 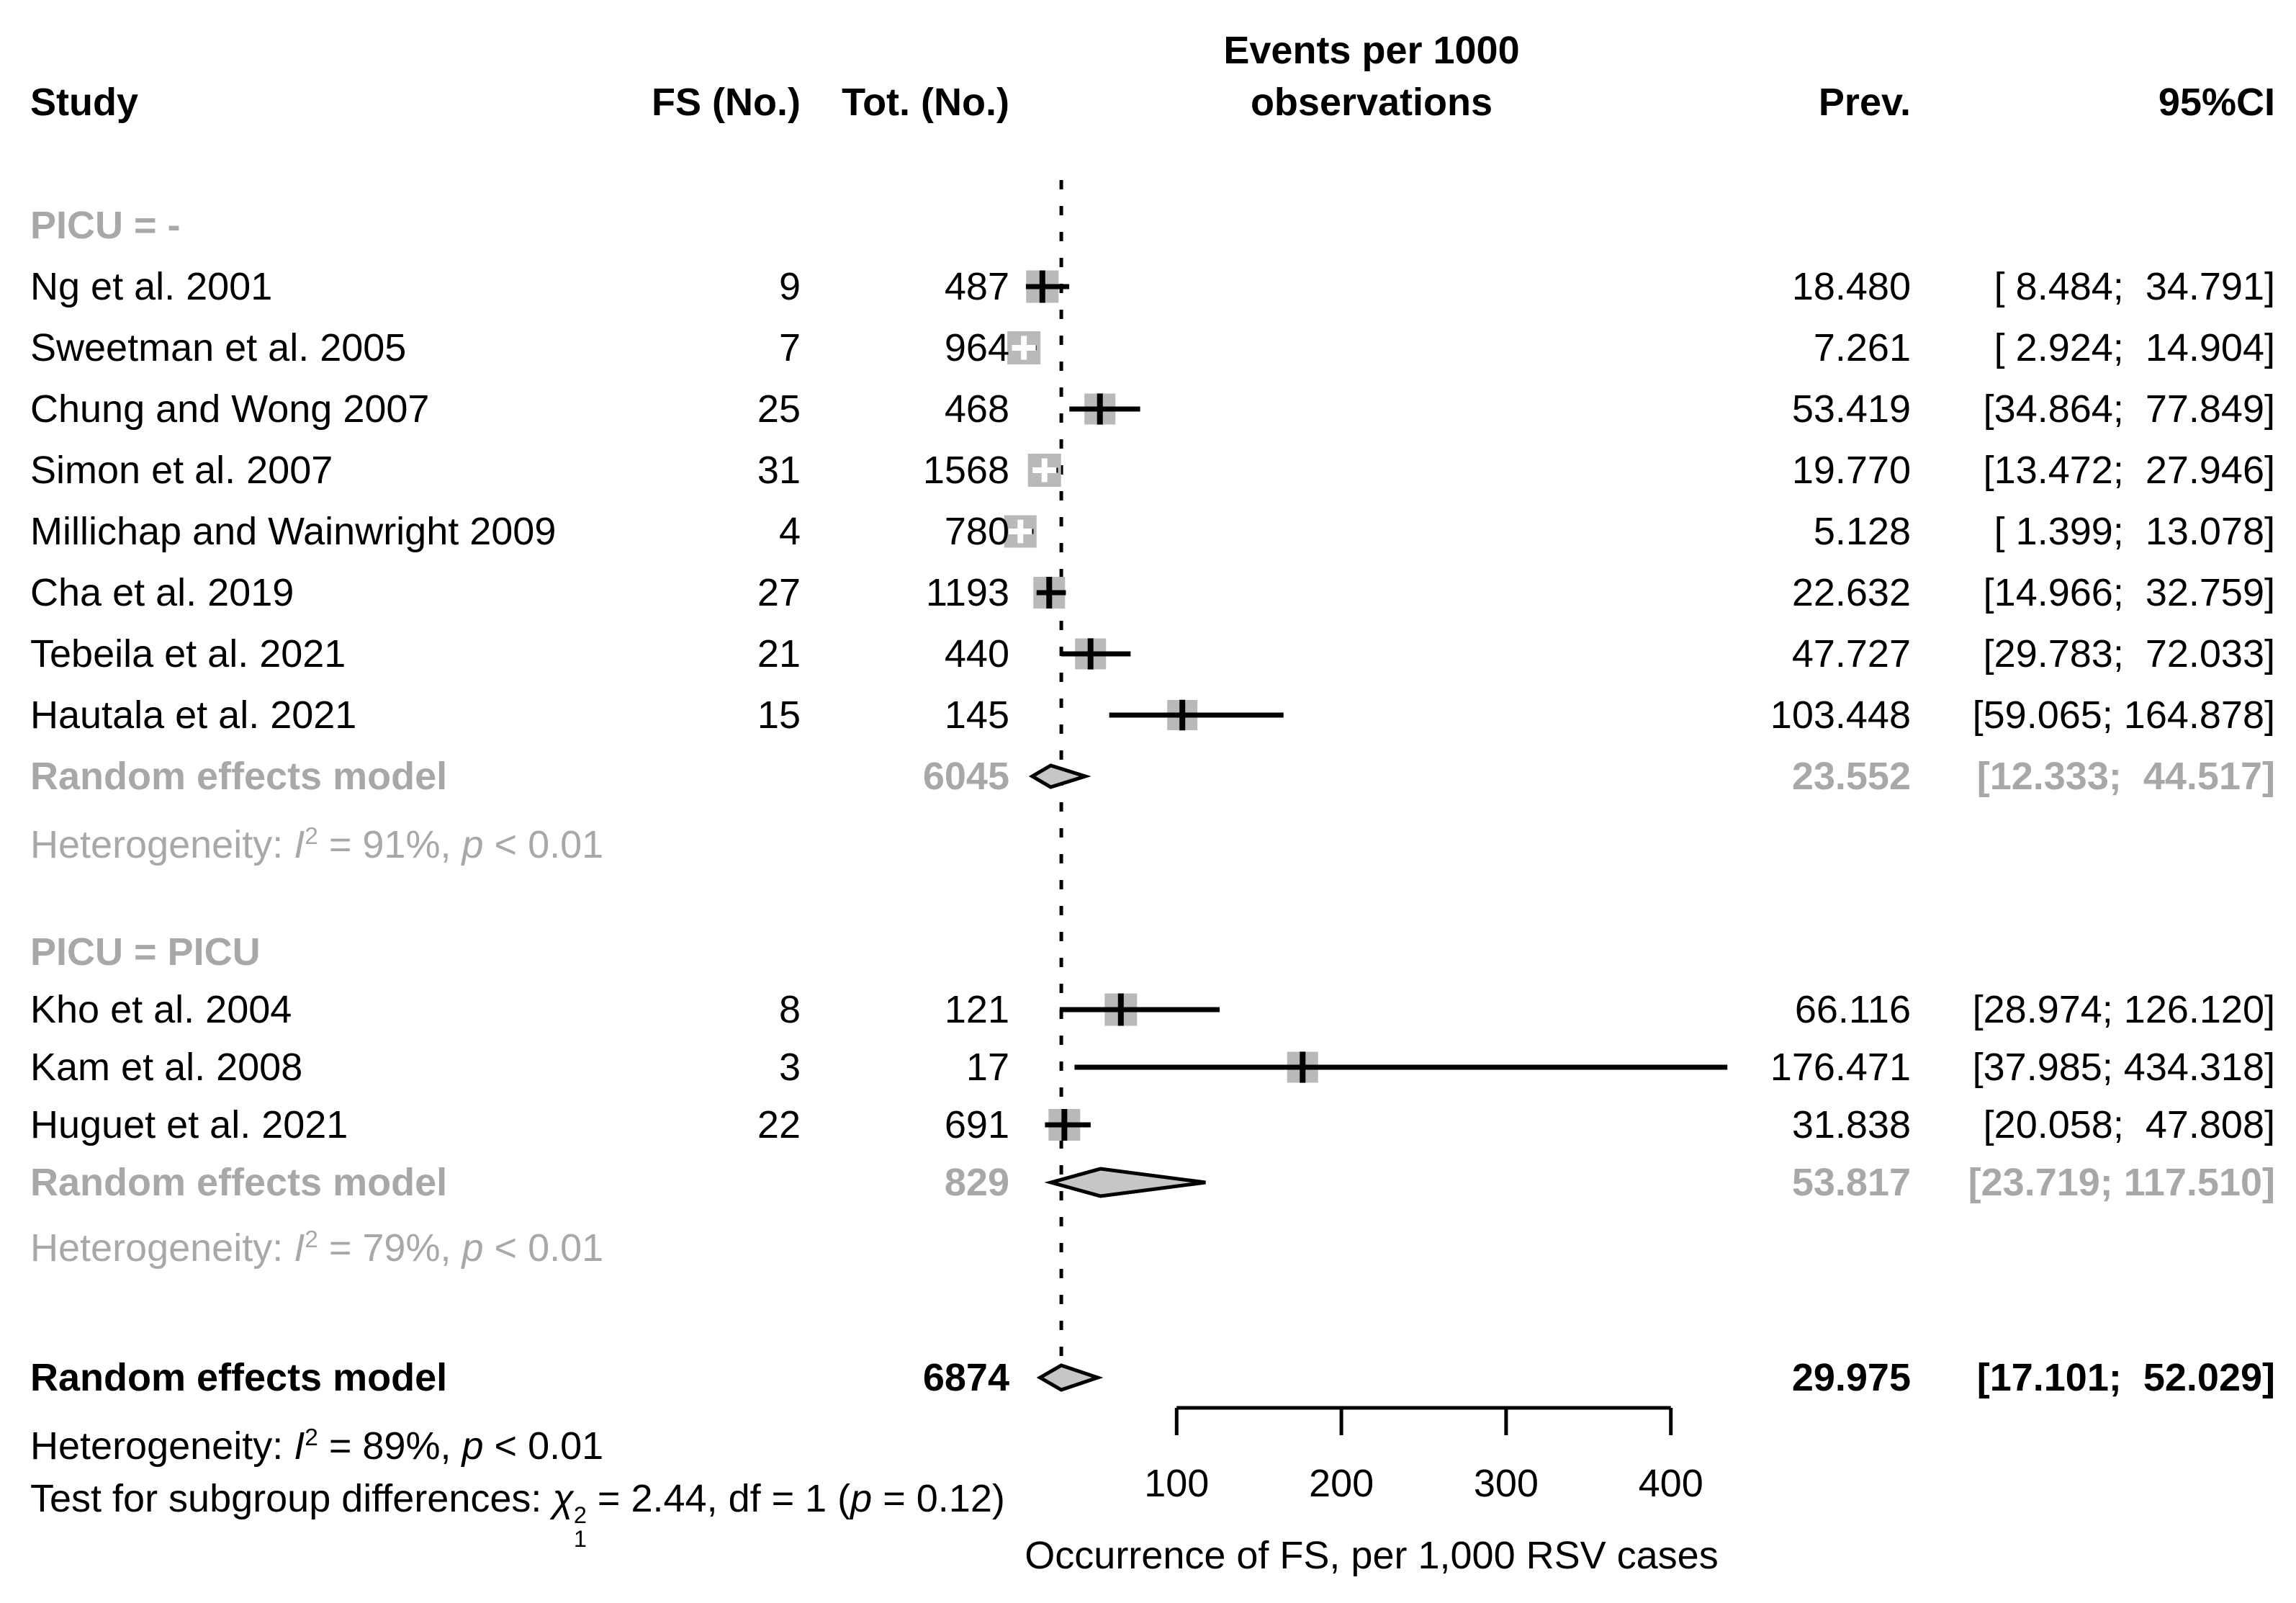 I want to click on ci-value: [37.985; 434.318], so click(x=2124, y=1067).